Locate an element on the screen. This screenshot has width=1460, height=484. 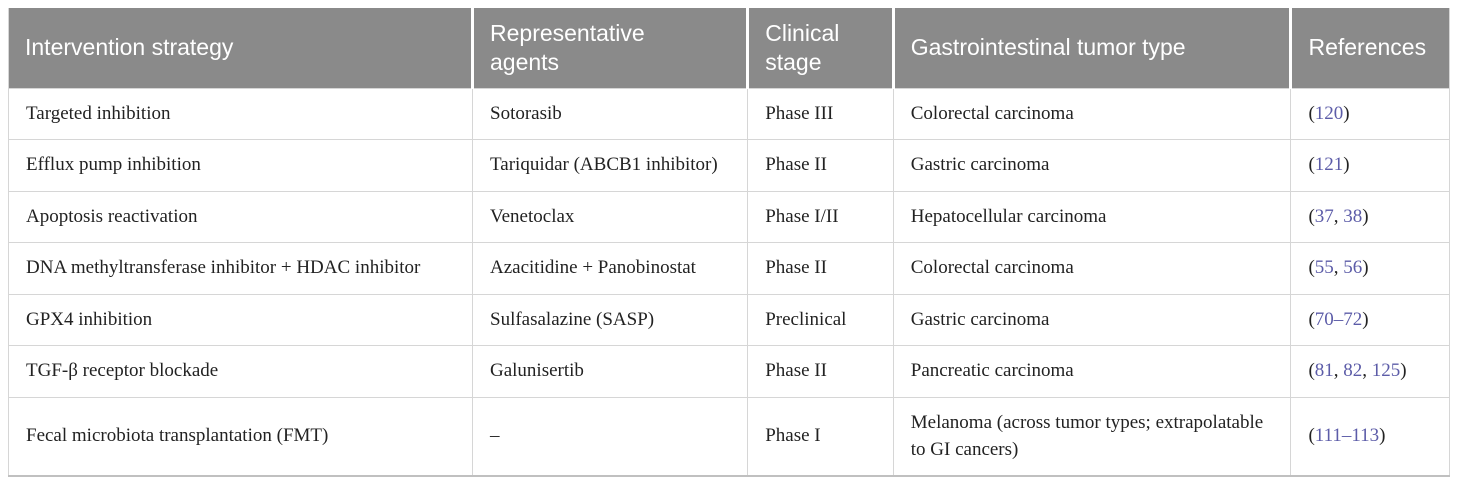
reference-link: 121 is located at coordinates (1329, 165).